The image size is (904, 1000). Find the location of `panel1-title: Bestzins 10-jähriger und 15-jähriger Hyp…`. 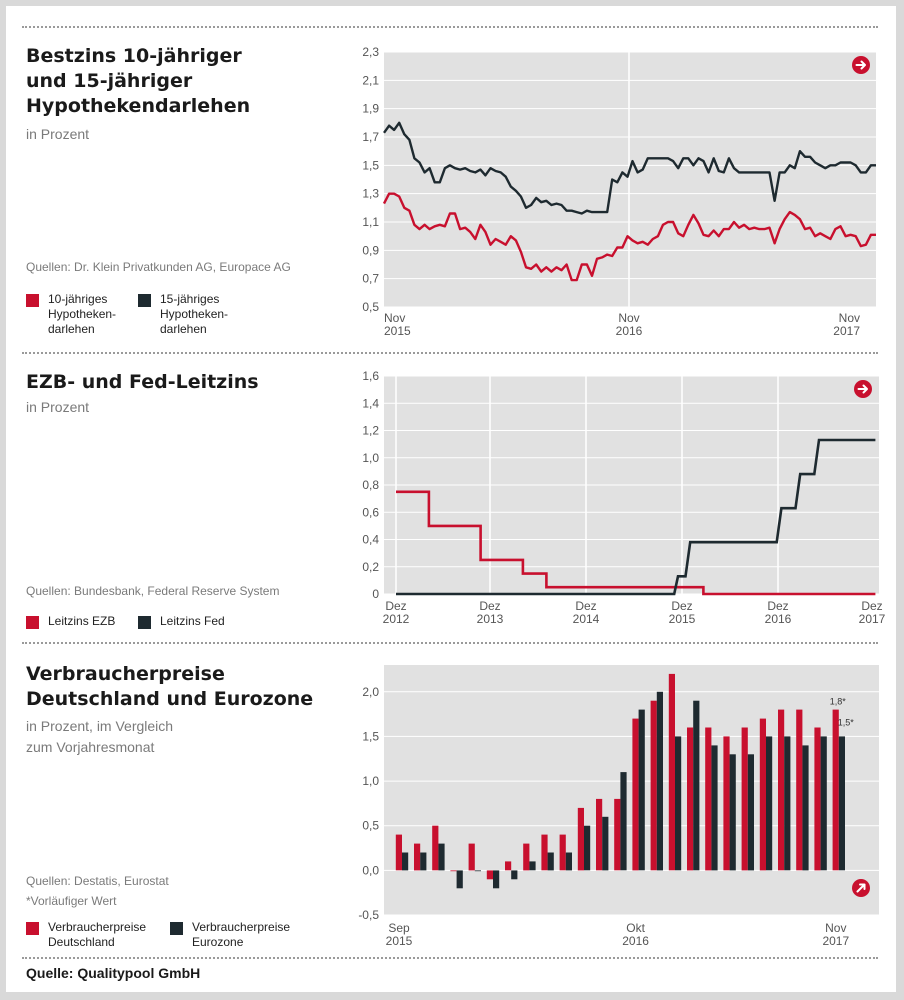

panel1-title: Bestzins 10-jähriger und 15-jähriger Hyp… is located at coordinates (138, 81).